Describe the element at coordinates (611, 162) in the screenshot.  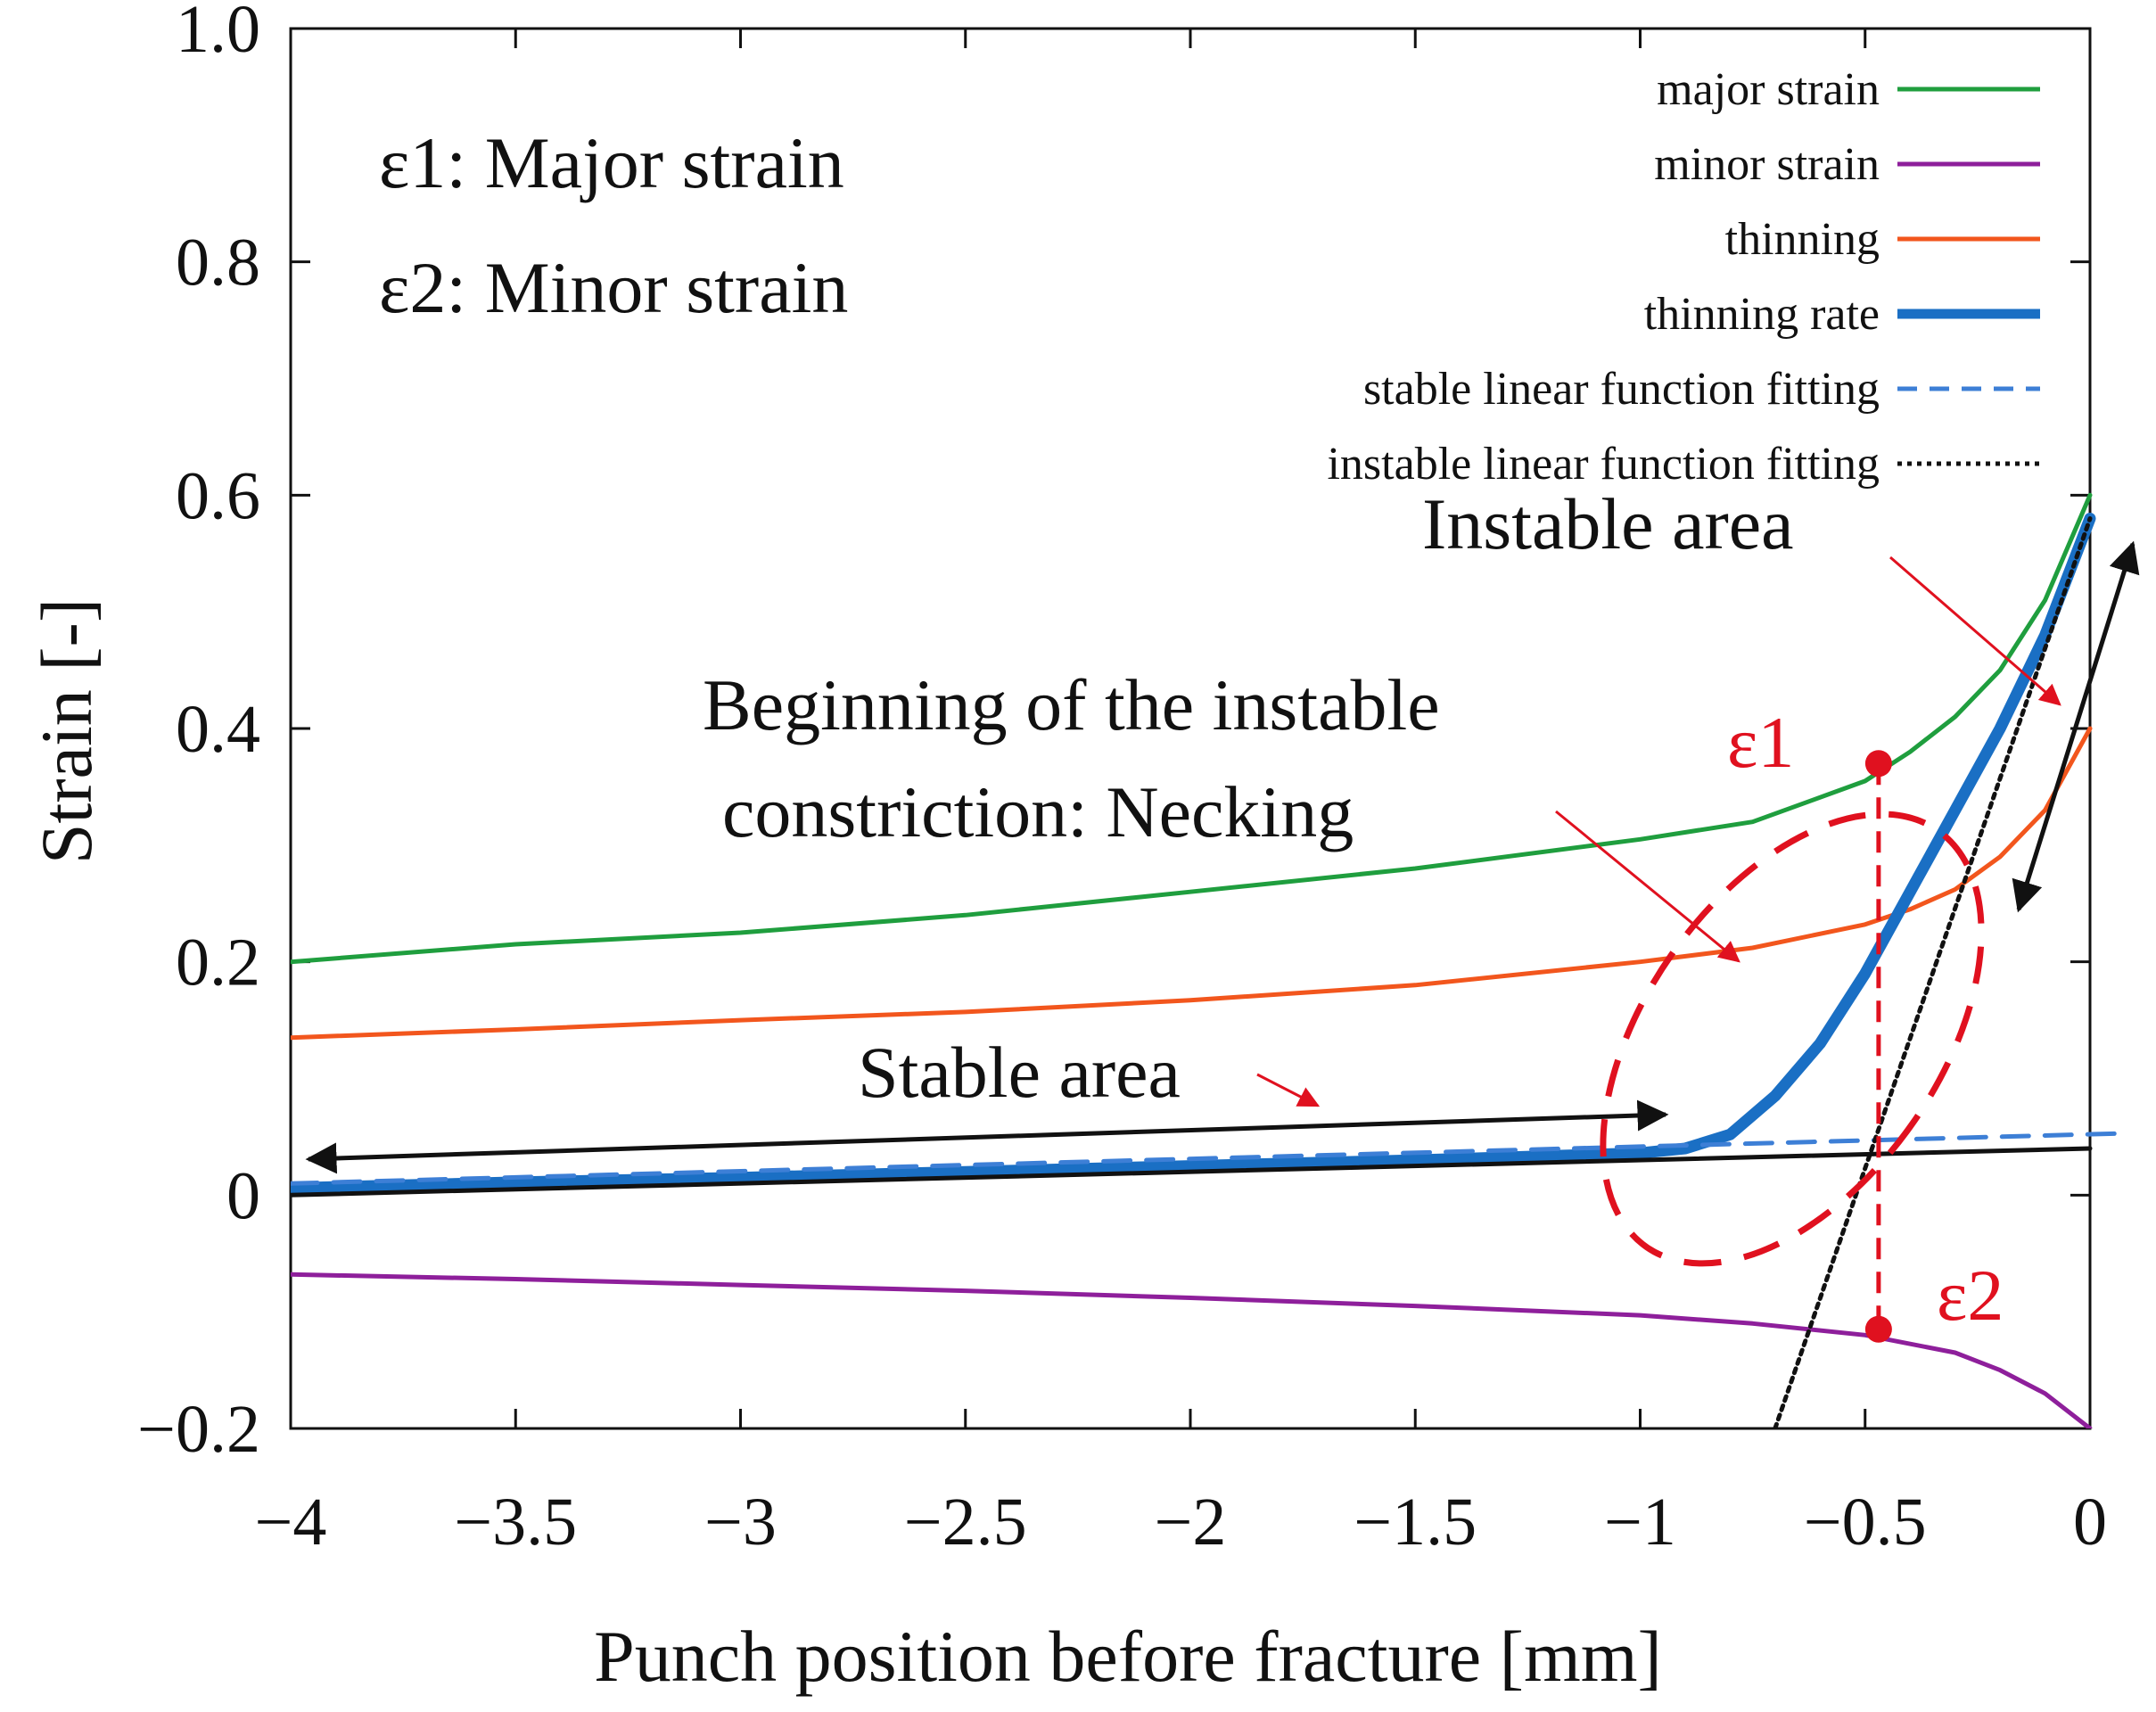
I see `eps1-definition: ε1: Major strain` at that location.